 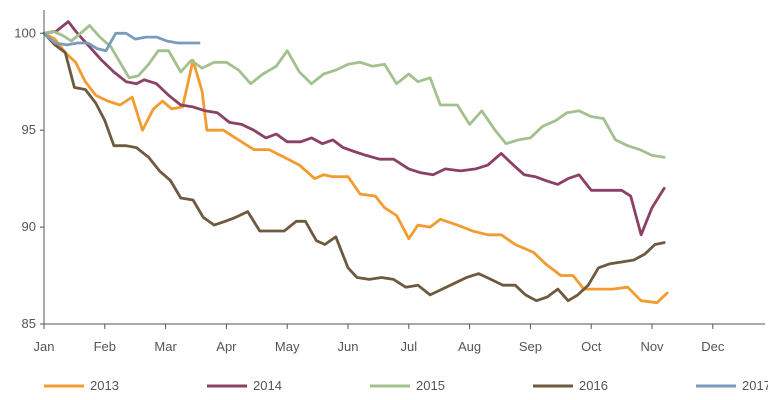 What do you see at coordinates (593, 385) in the screenshot?
I see `legend-label: 2016` at bounding box center [593, 385].